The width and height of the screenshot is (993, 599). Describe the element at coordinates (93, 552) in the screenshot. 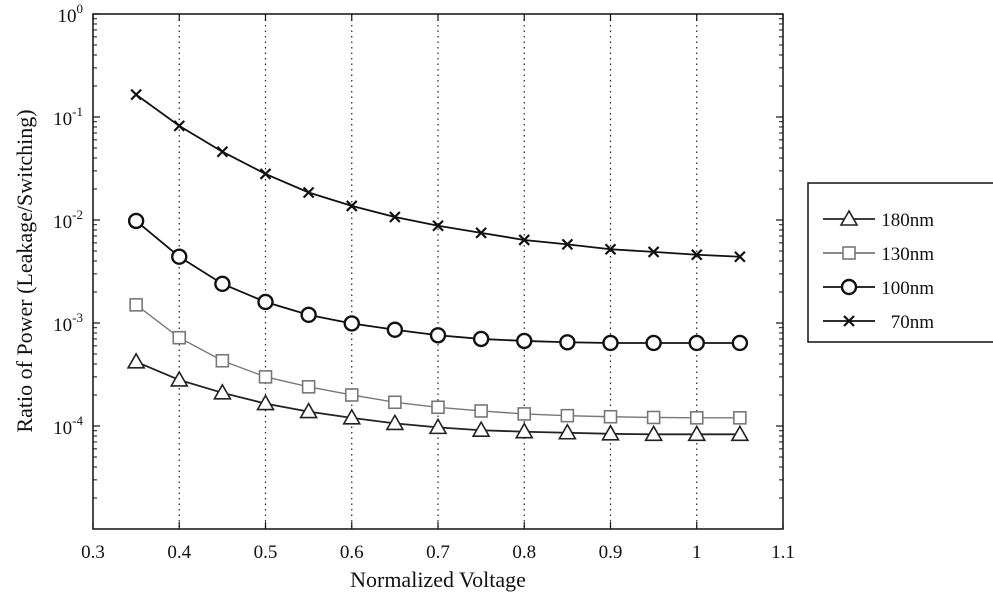

I see `x-tick-label: 0.3` at that location.